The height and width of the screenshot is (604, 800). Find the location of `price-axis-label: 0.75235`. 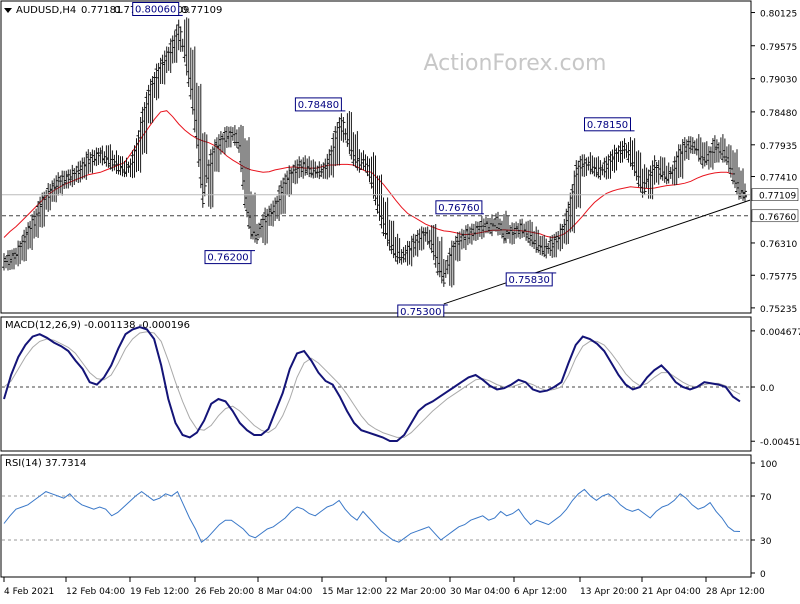

price-axis-label: 0.75235 is located at coordinates (778, 310).